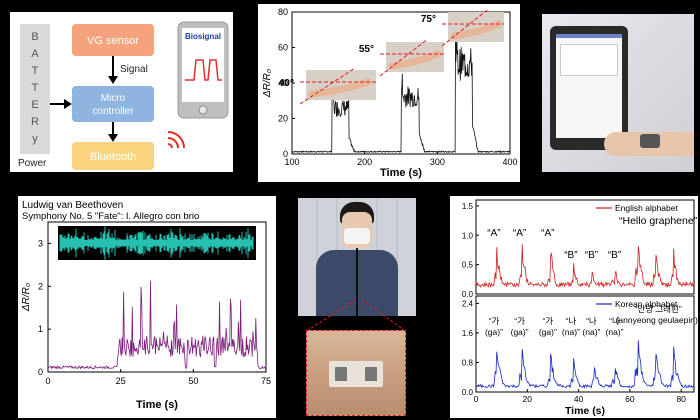 The image size is (700, 420). Describe the element at coordinates (283, 119) in the screenshot. I see `y-tick-label: 20` at that location.